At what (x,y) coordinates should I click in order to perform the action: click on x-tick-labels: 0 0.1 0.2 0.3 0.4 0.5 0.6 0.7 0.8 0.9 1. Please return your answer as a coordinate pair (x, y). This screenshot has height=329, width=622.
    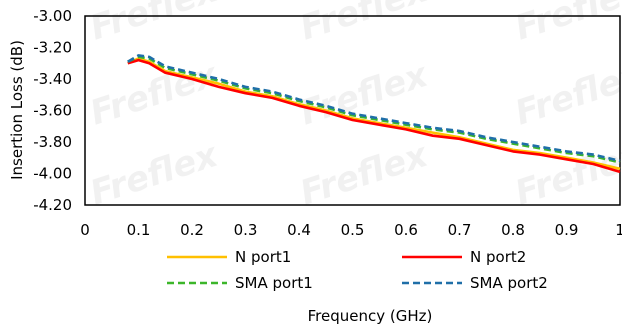
    Looking at the image, I should click on (351, 230).